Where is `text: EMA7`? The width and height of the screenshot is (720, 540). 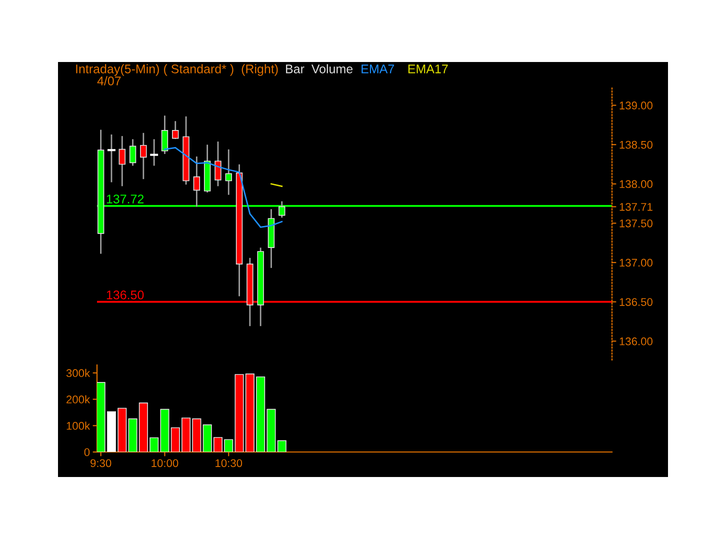
text: EMA7 is located at coordinates (378, 69).